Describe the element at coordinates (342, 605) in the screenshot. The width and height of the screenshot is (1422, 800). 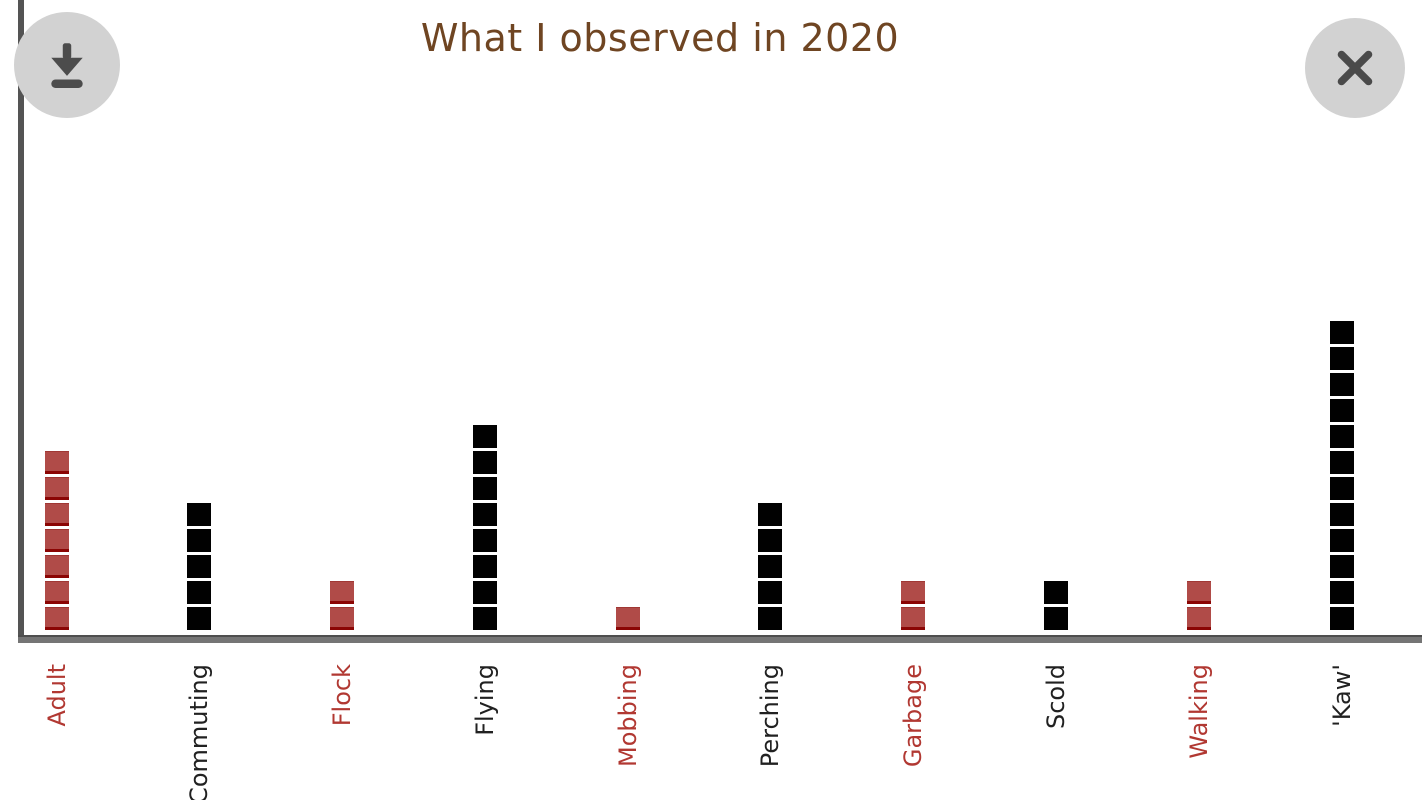
I see `bar-column-flock` at that location.